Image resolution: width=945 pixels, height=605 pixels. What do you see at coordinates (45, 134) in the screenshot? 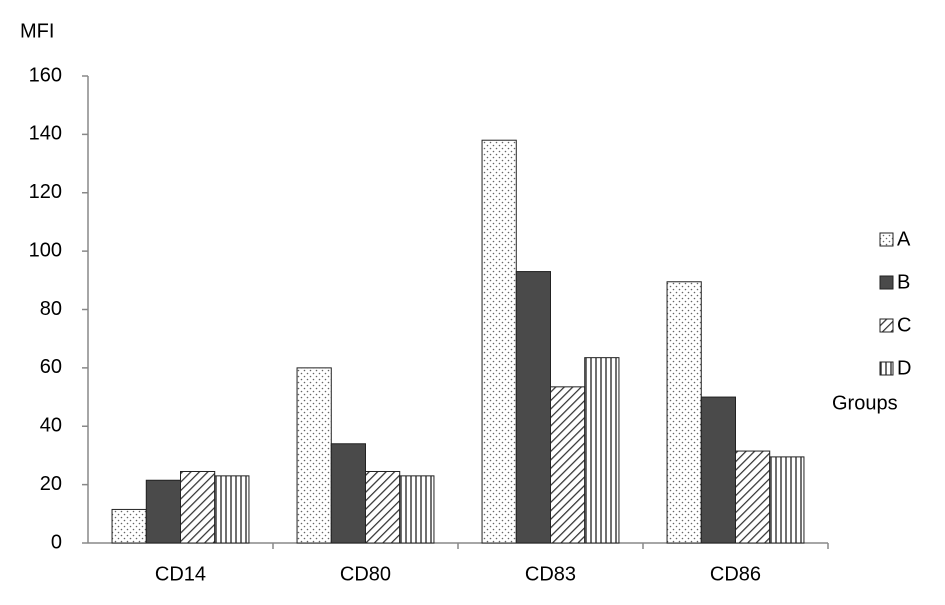
I see `y-tick-label: 140` at bounding box center [45, 134].